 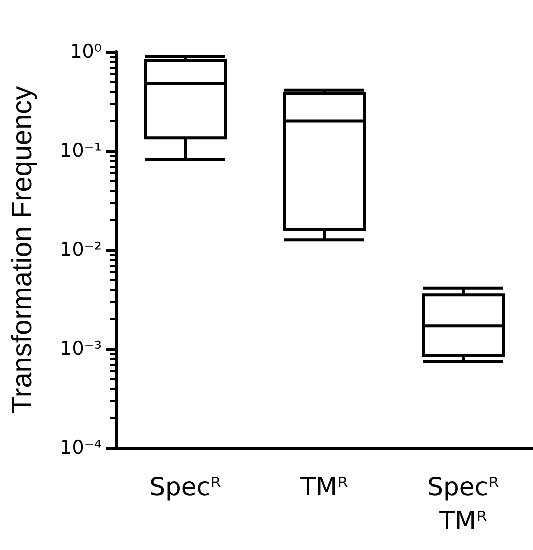 What do you see at coordinates (22, 250) in the screenshot?
I see `y-axis-title: Transformation Frequency` at bounding box center [22, 250].